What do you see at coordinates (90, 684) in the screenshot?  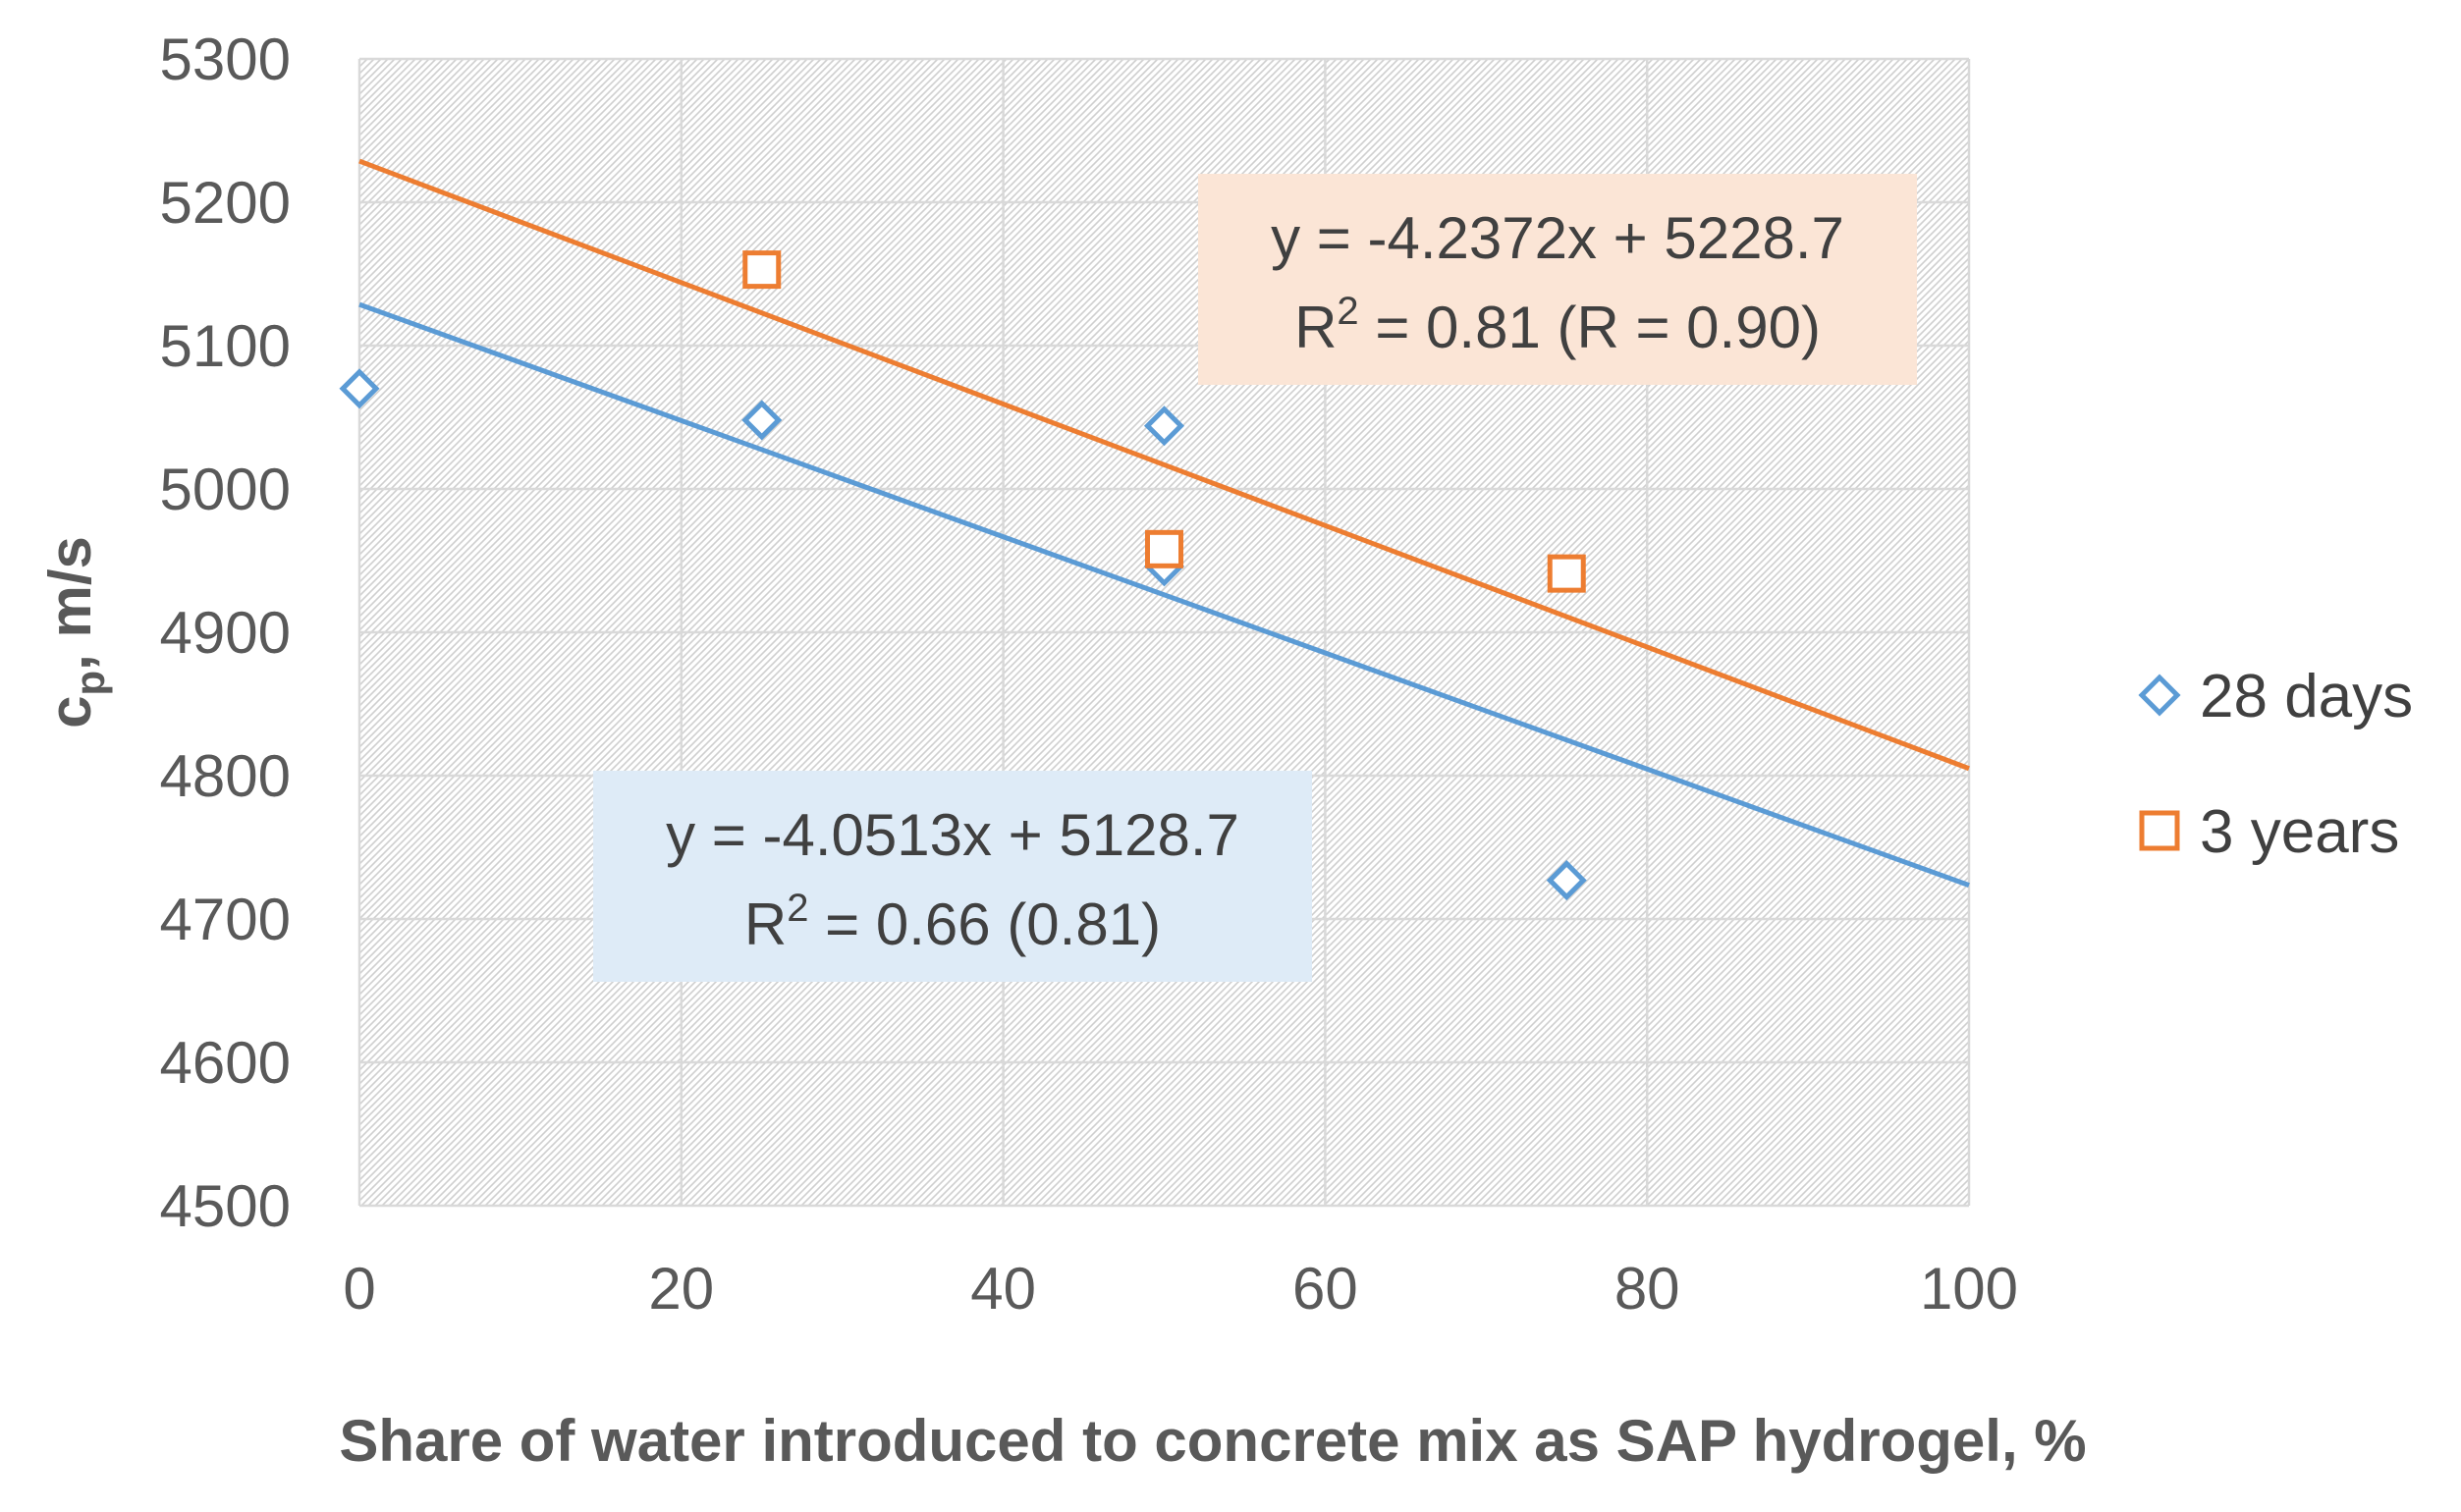 I see `y-axis-title-subscript: p` at bounding box center [90, 684].